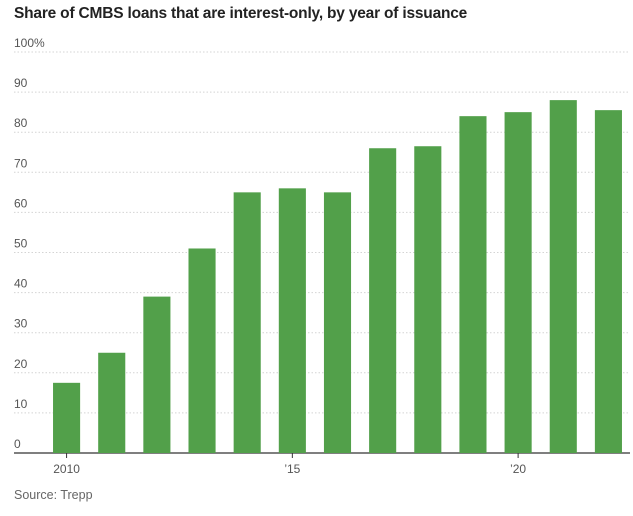 Image resolution: width=633 pixels, height=516 pixels. Describe the element at coordinates (112, 402) in the screenshot. I see `bar-2011` at that location.